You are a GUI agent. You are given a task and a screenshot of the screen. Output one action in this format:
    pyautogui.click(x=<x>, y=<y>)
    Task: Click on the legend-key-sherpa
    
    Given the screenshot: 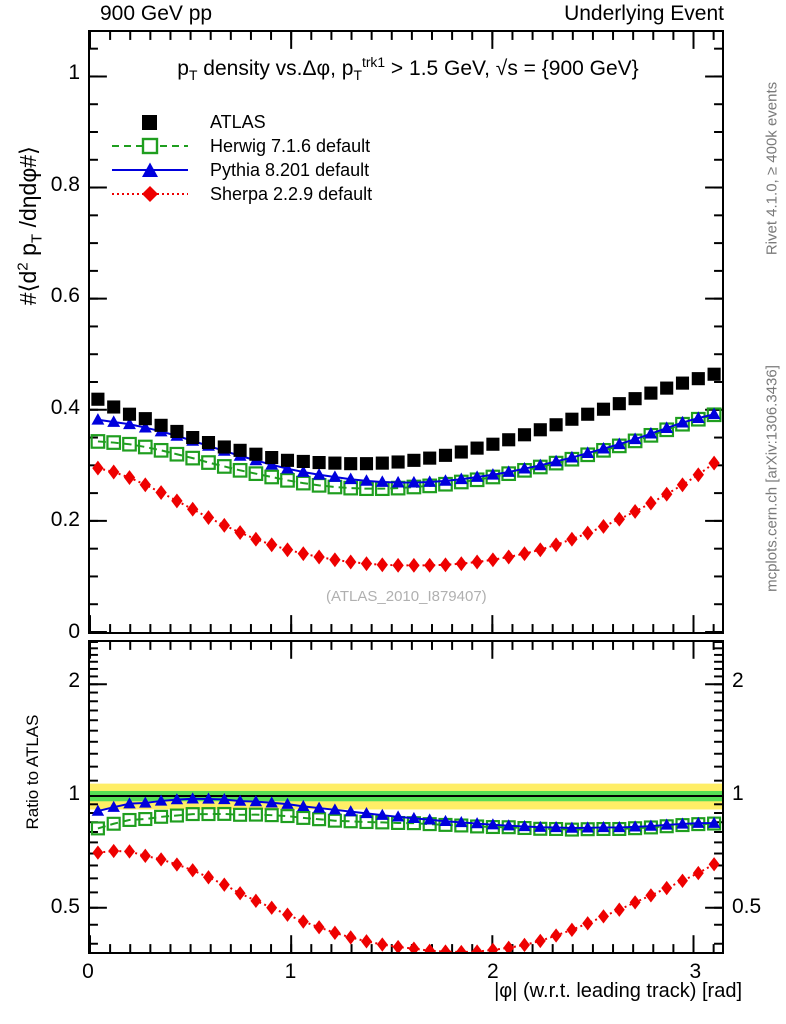 What is the action you would take?
    pyautogui.click(x=150, y=194)
    